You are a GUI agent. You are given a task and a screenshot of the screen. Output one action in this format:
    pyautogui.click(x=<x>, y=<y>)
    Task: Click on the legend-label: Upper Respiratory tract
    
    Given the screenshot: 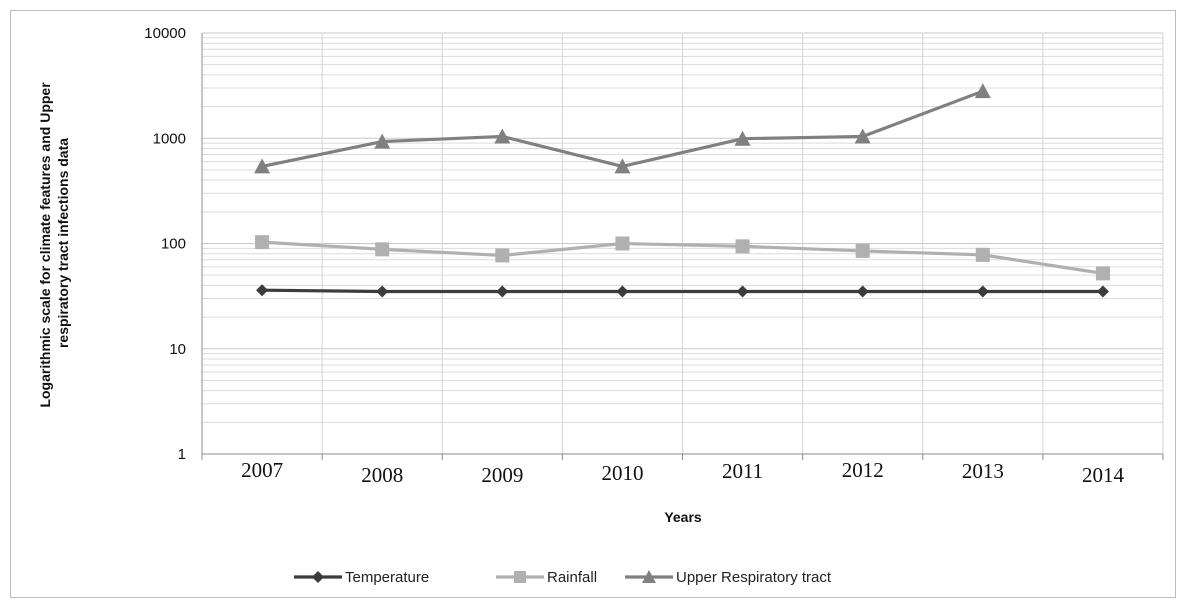 What is the action you would take?
    pyautogui.click(x=754, y=577)
    